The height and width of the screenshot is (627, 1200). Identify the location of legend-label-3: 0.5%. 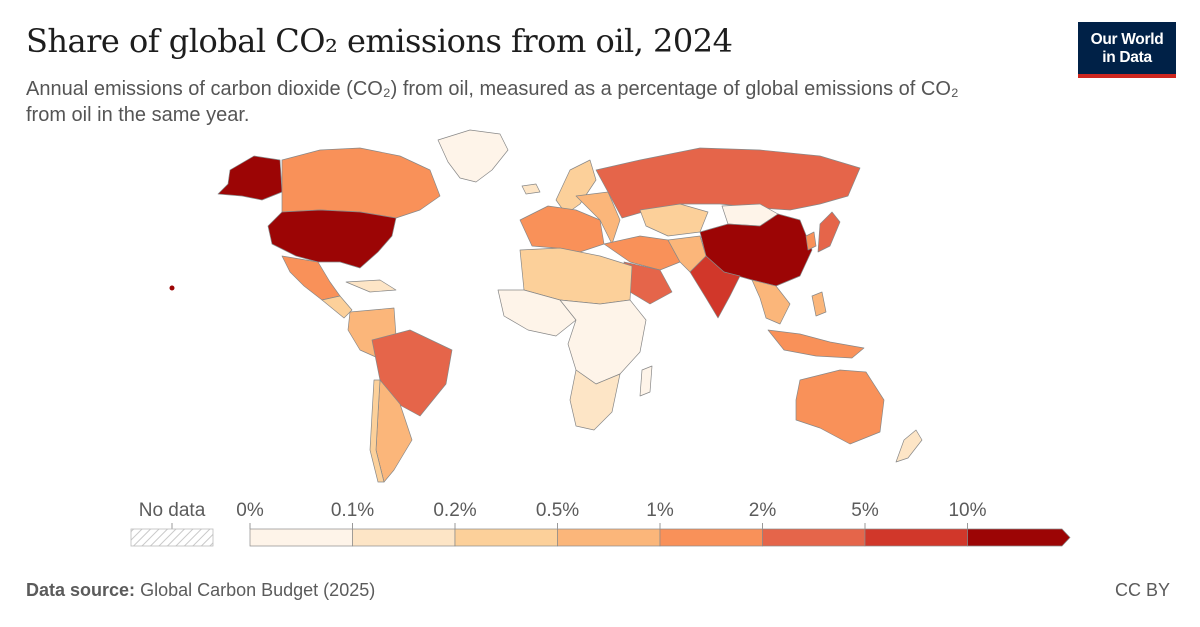
(557, 510).